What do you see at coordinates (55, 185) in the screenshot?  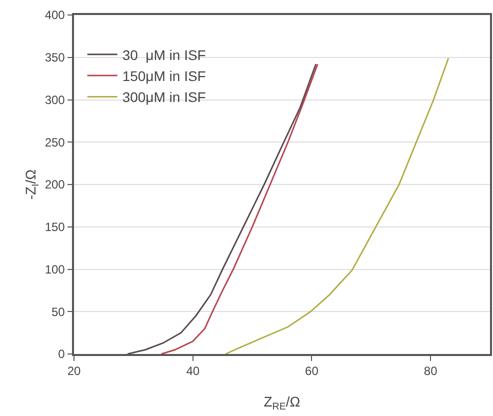 I see `y-tick-label: 200` at bounding box center [55, 185].